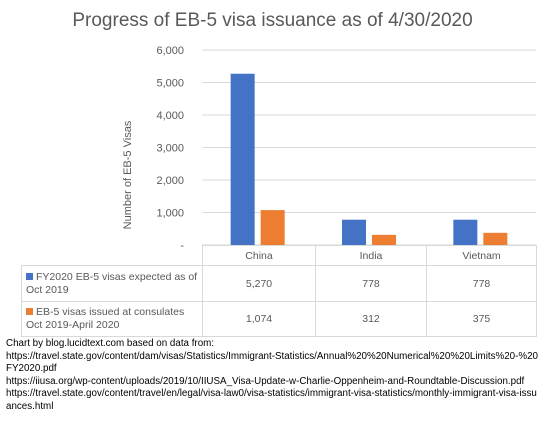 This screenshot has width=545, height=432. I want to click on data-label: 312, so click(371, 319).